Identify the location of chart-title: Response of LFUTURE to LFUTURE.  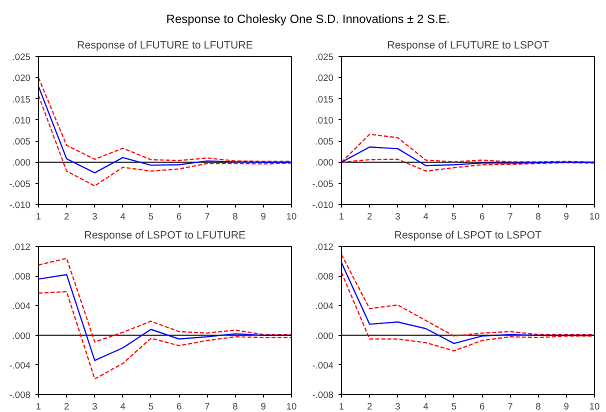
(165, 46).